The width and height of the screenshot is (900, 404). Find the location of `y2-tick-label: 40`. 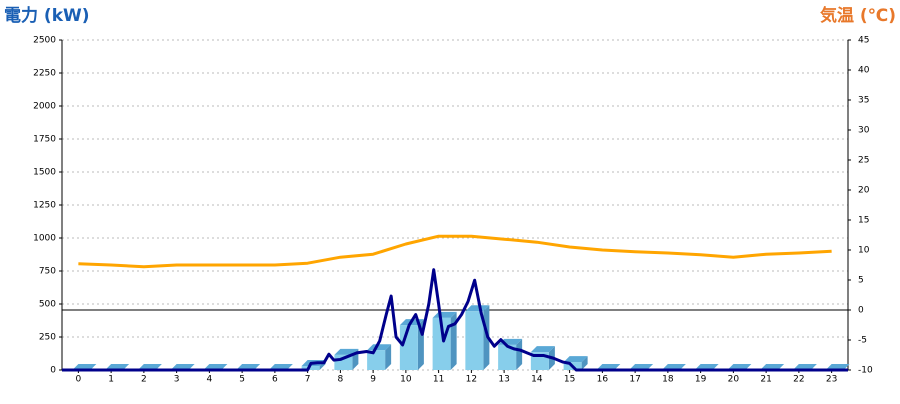

y2-tick-label: 40 is located at coordinates (864, 71).